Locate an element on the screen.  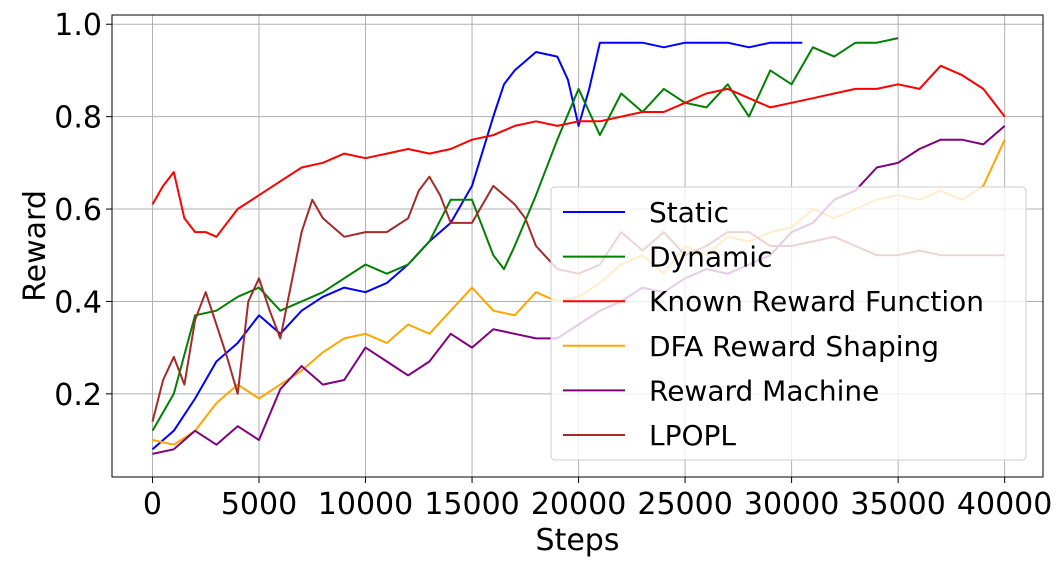
legend-label: Known Reward Function is located at coordinates (816, 301).